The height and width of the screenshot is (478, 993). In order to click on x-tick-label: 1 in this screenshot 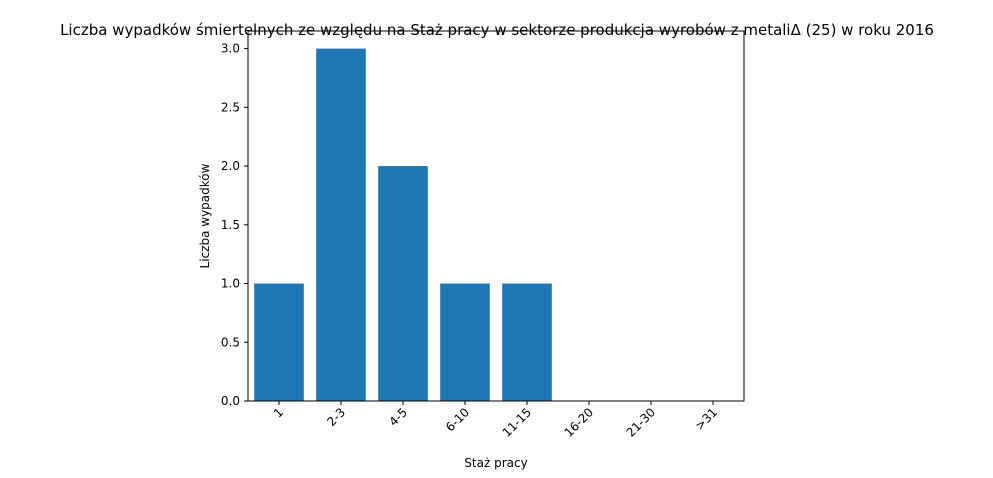, I will do `click(278, 412)`.